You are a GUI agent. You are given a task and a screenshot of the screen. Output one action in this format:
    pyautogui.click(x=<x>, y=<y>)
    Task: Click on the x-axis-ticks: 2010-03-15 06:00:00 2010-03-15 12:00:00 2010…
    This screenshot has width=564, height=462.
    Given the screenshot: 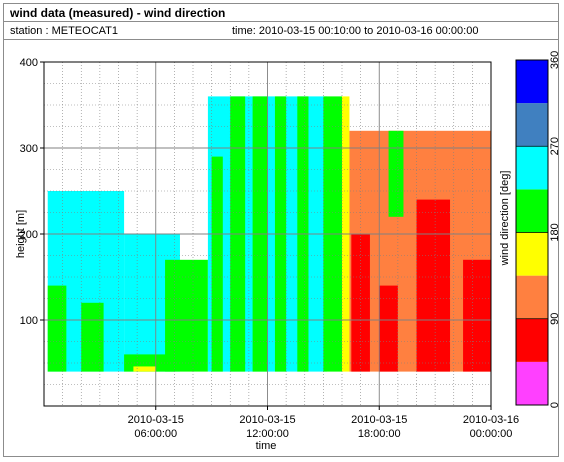 What is the action you would take?
    pyautogui.click(x=323, y=423)
    